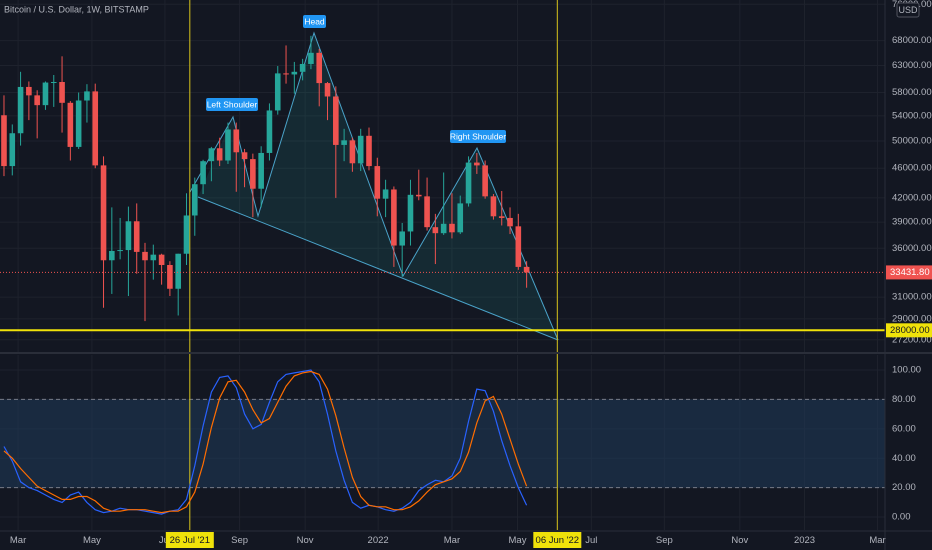 The image size is (932, 550). Describe the element at coordinates (314, 21) in the screenshot. I see `annotation-text: Head` at that location.